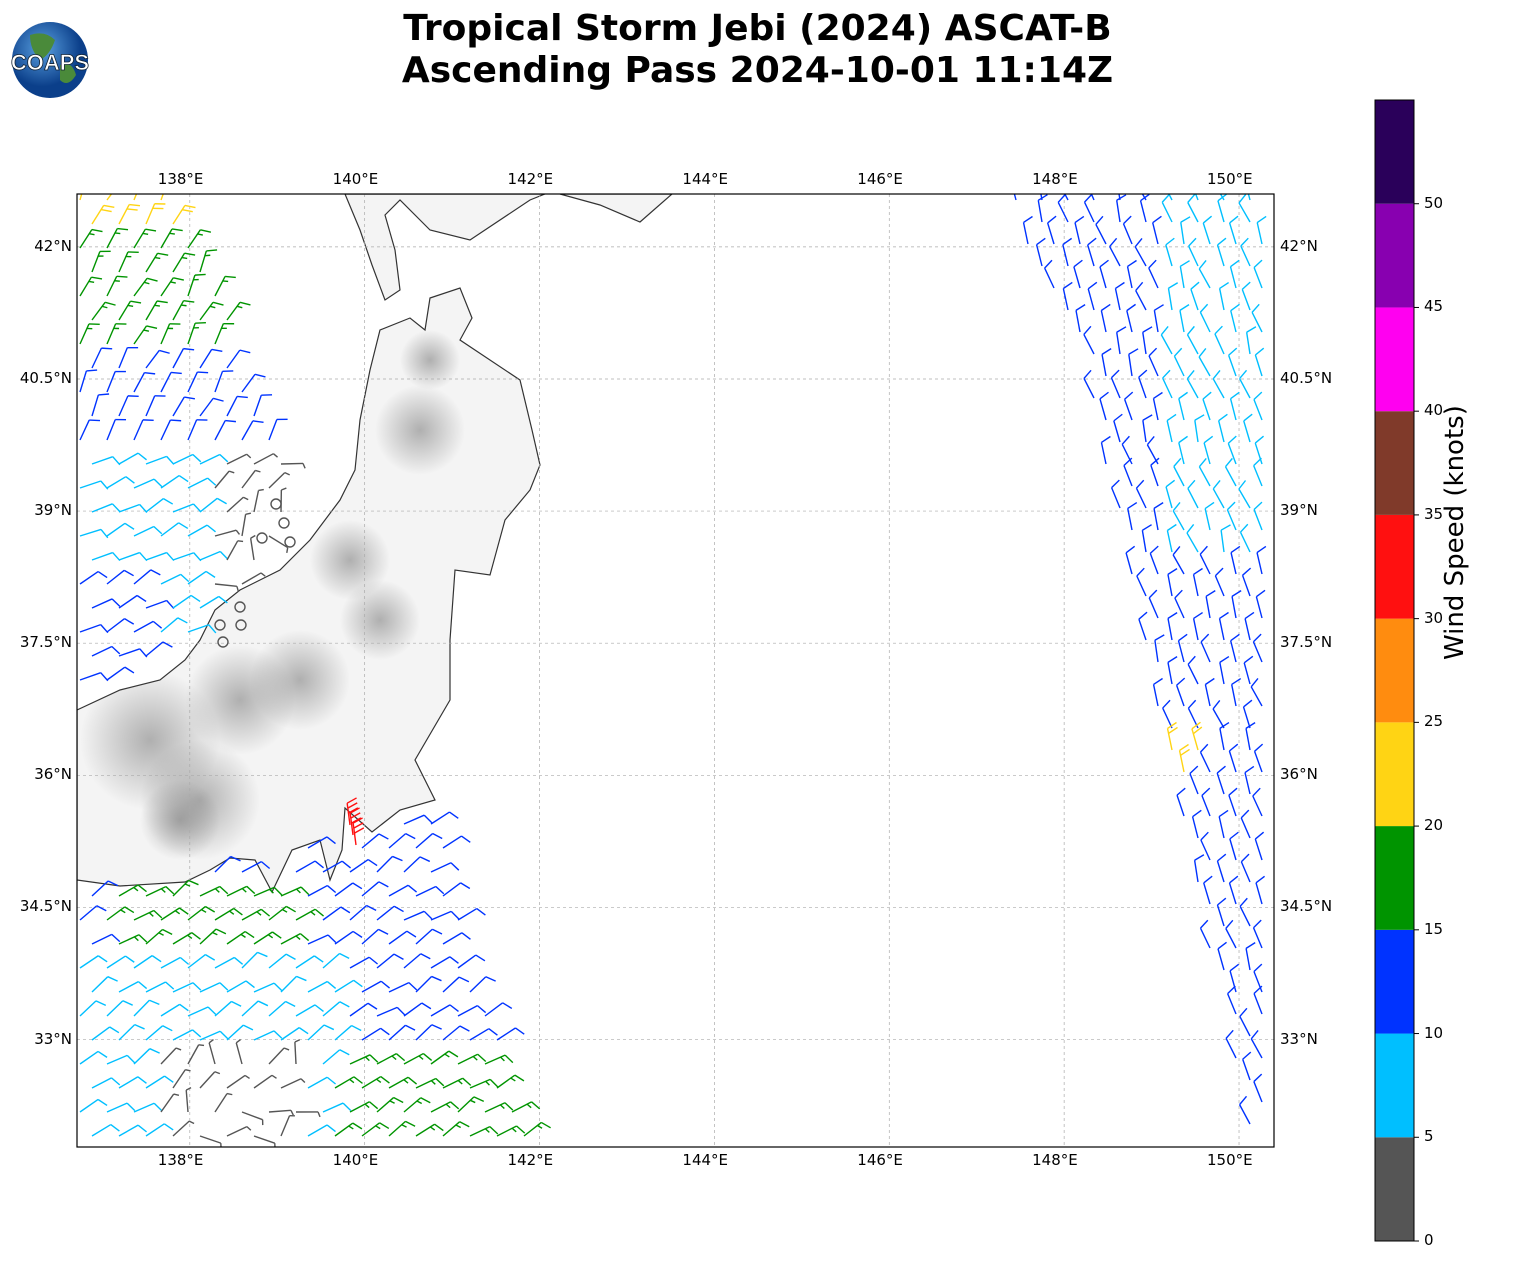 This screenshot has height=1264, width=1513. I want to click on lon-tick-label-bottom: 148°E, so click(1055, 1160).